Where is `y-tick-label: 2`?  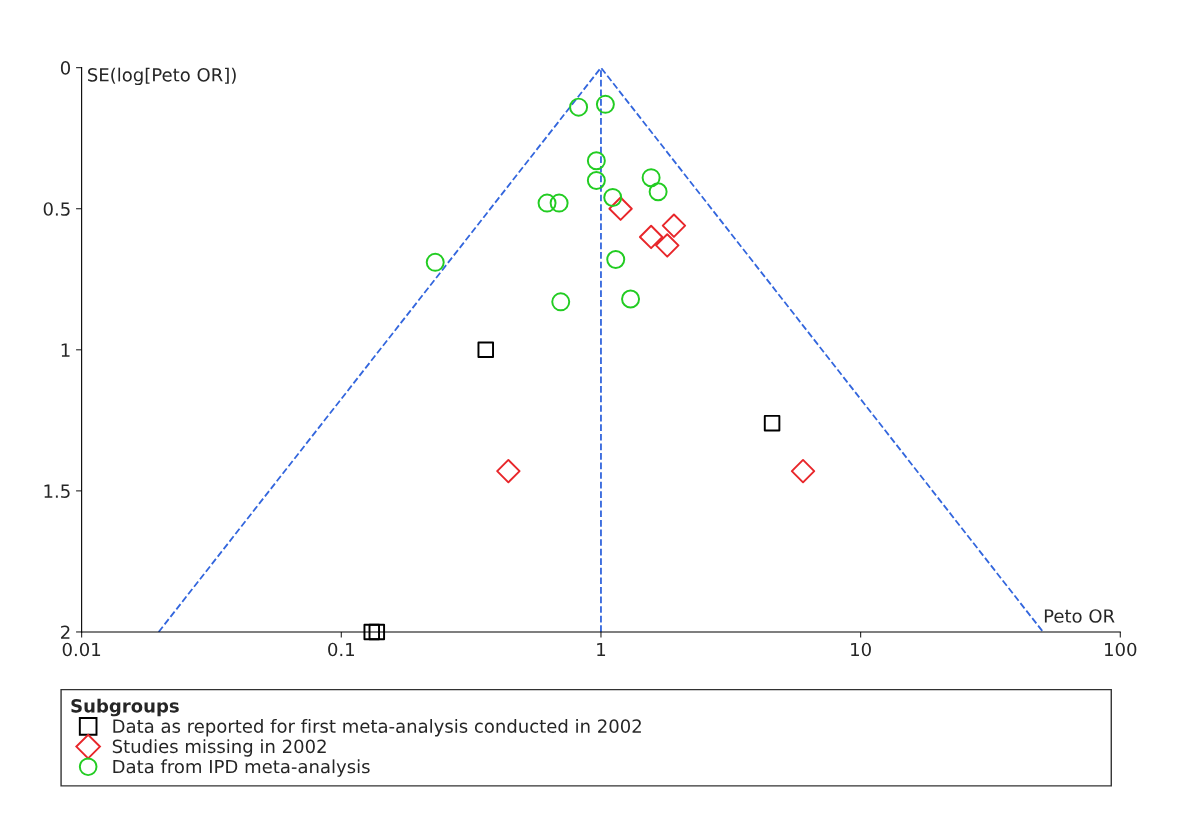 y-tick-label: 2 is located at coordinates (65, 632).